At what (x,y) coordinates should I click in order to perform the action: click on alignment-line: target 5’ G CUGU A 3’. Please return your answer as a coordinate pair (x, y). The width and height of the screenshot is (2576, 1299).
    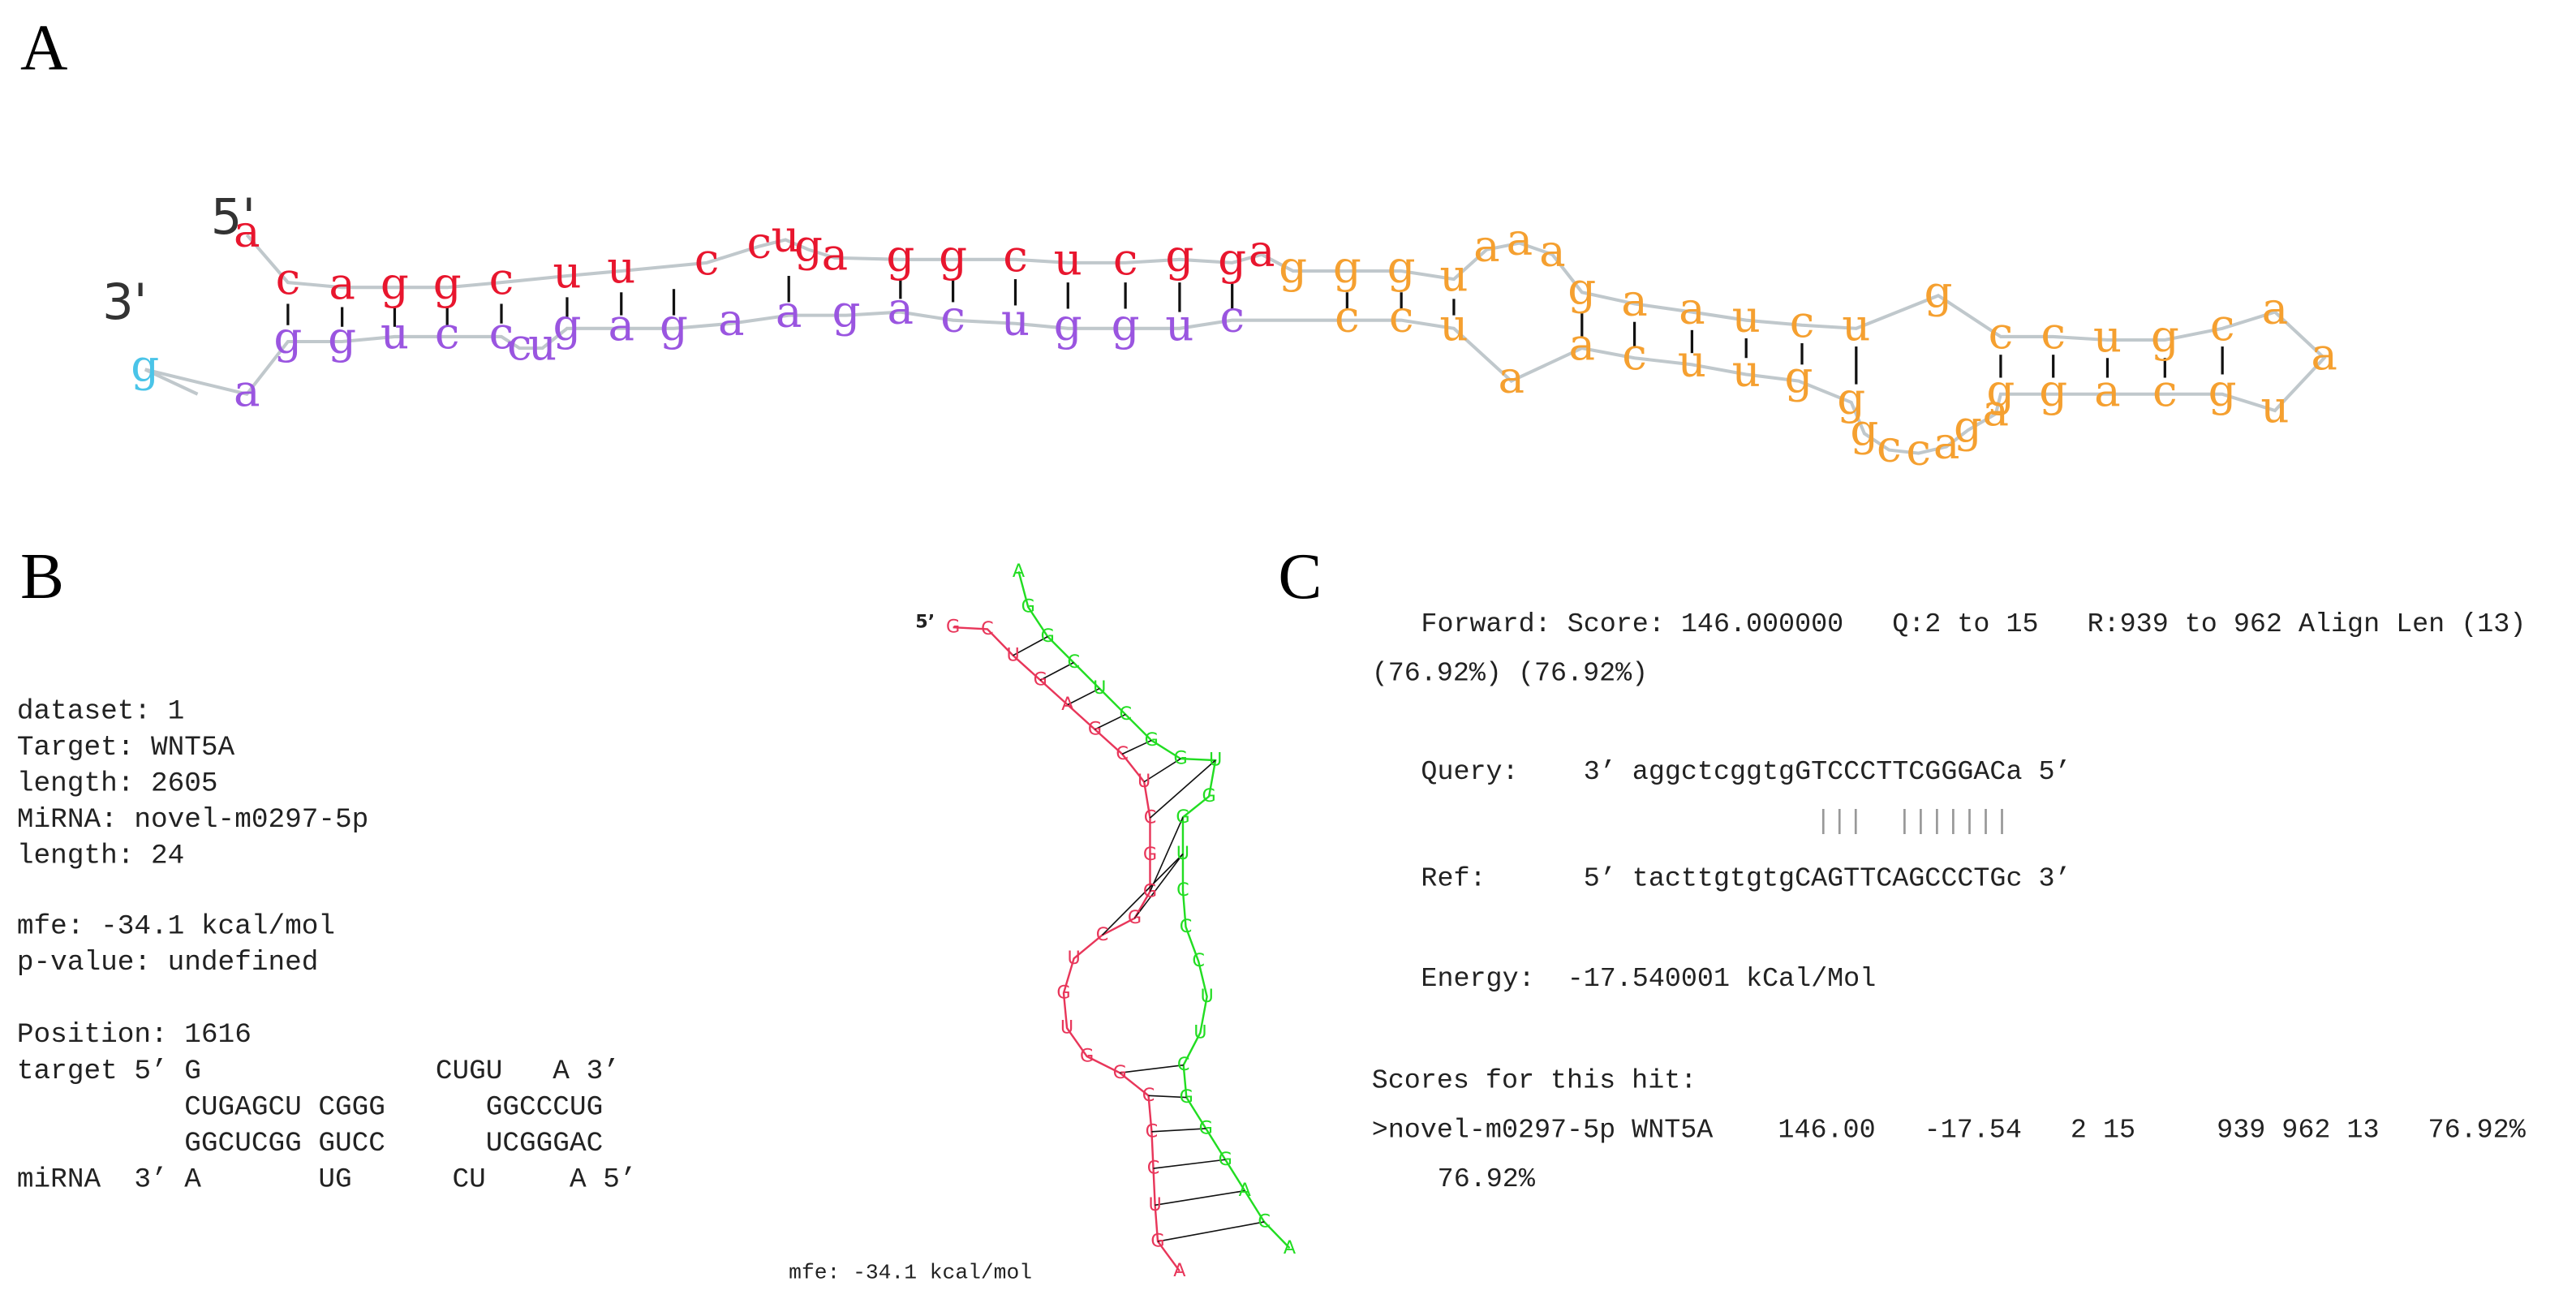
    Looking at the image, I should click on (318, 1071).